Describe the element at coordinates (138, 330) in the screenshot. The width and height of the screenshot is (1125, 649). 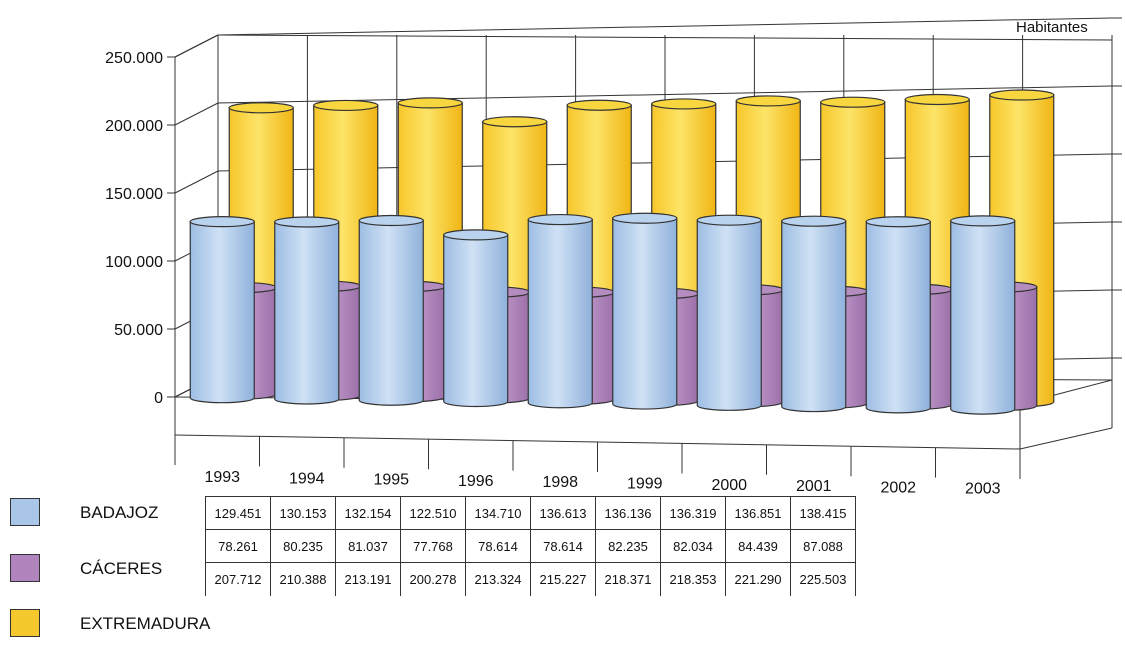
I see `y-tick-label: 50.000` at that location.